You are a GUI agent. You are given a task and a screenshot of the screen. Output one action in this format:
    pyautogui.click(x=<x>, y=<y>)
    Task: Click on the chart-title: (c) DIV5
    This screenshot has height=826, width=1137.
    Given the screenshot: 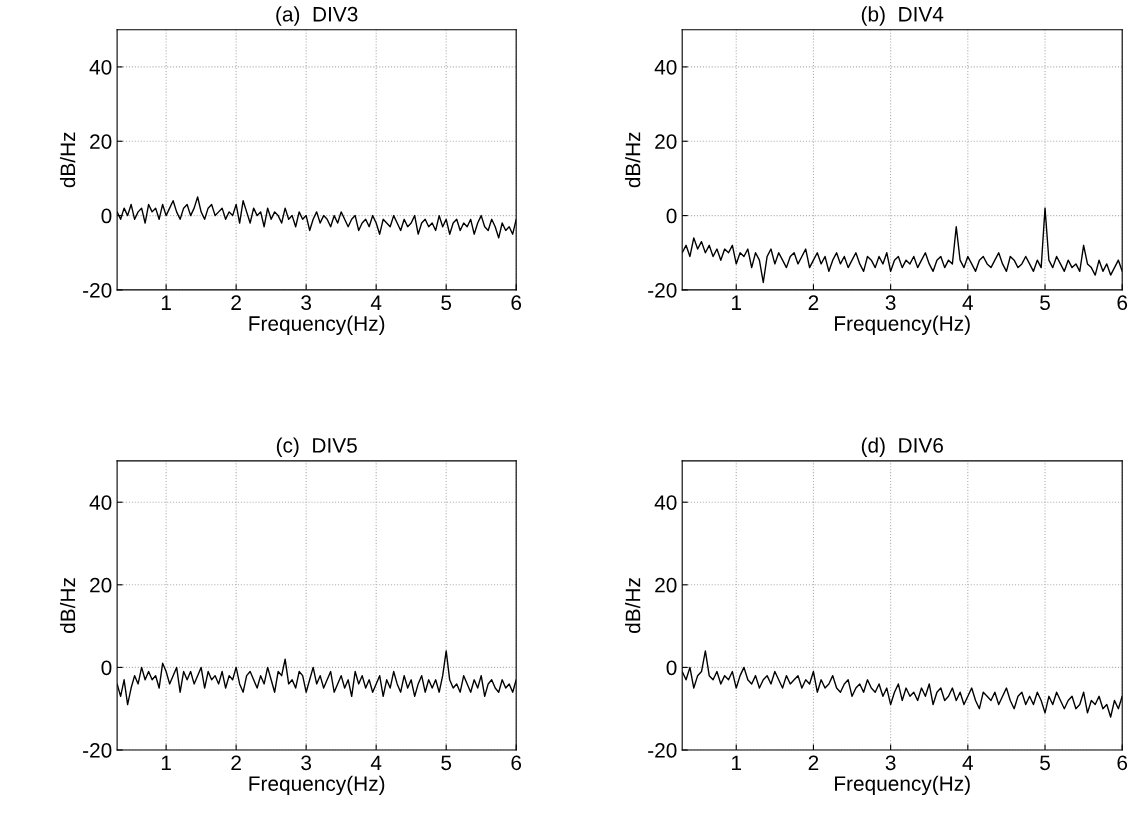 What is the action you would take?
    pyautogui.click(x=316, y=447)
    